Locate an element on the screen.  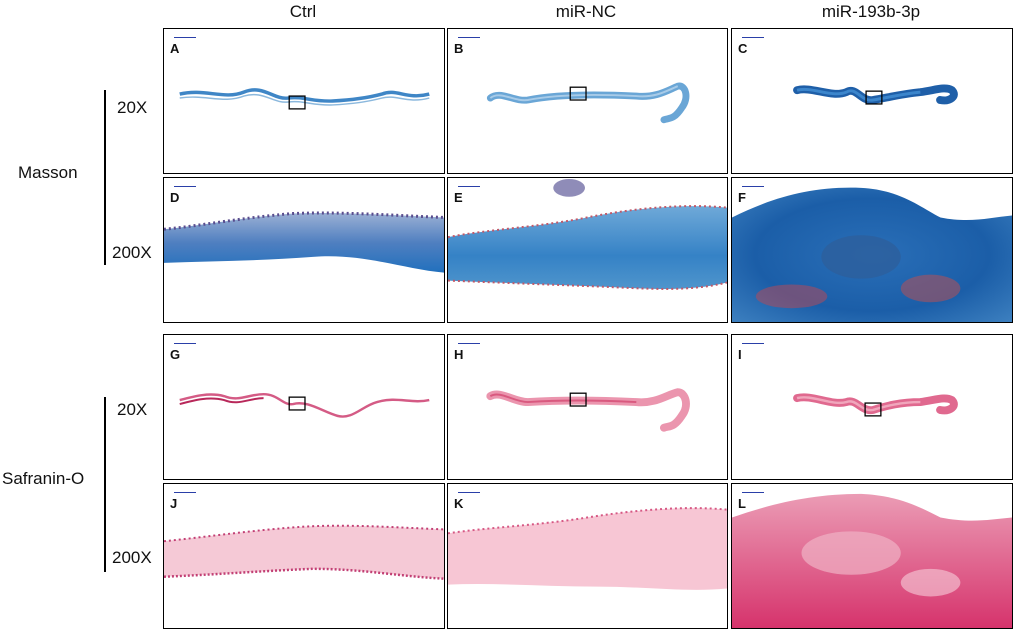
panel-d-masson-ctrl-200x: D is located at coordinates (304, 250).